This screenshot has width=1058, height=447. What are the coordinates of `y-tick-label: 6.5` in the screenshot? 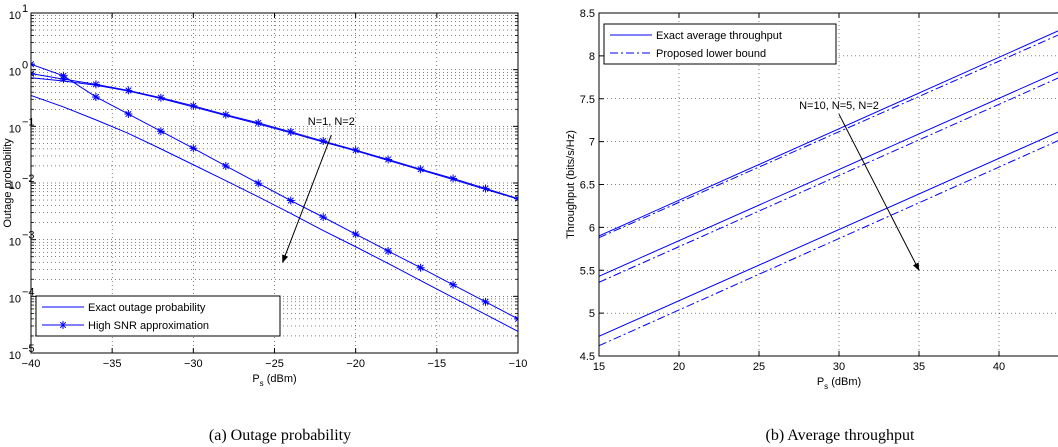 It's located at (587, 186).